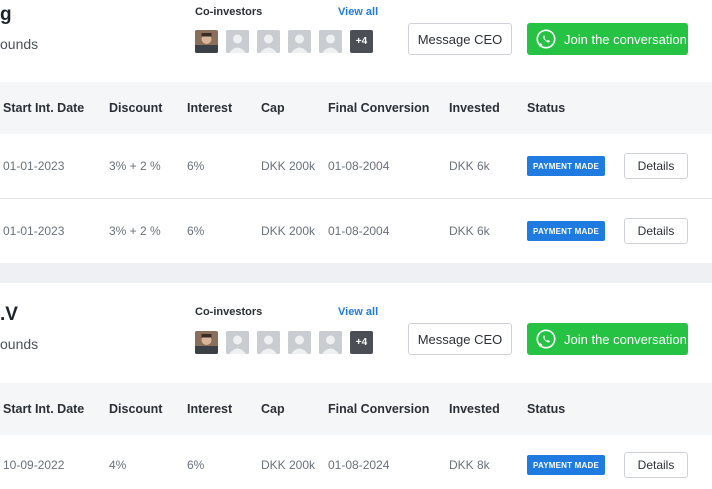 The height and width of the screenshot is (489, 712). I want to click on company-name: g, so click(6, 14).